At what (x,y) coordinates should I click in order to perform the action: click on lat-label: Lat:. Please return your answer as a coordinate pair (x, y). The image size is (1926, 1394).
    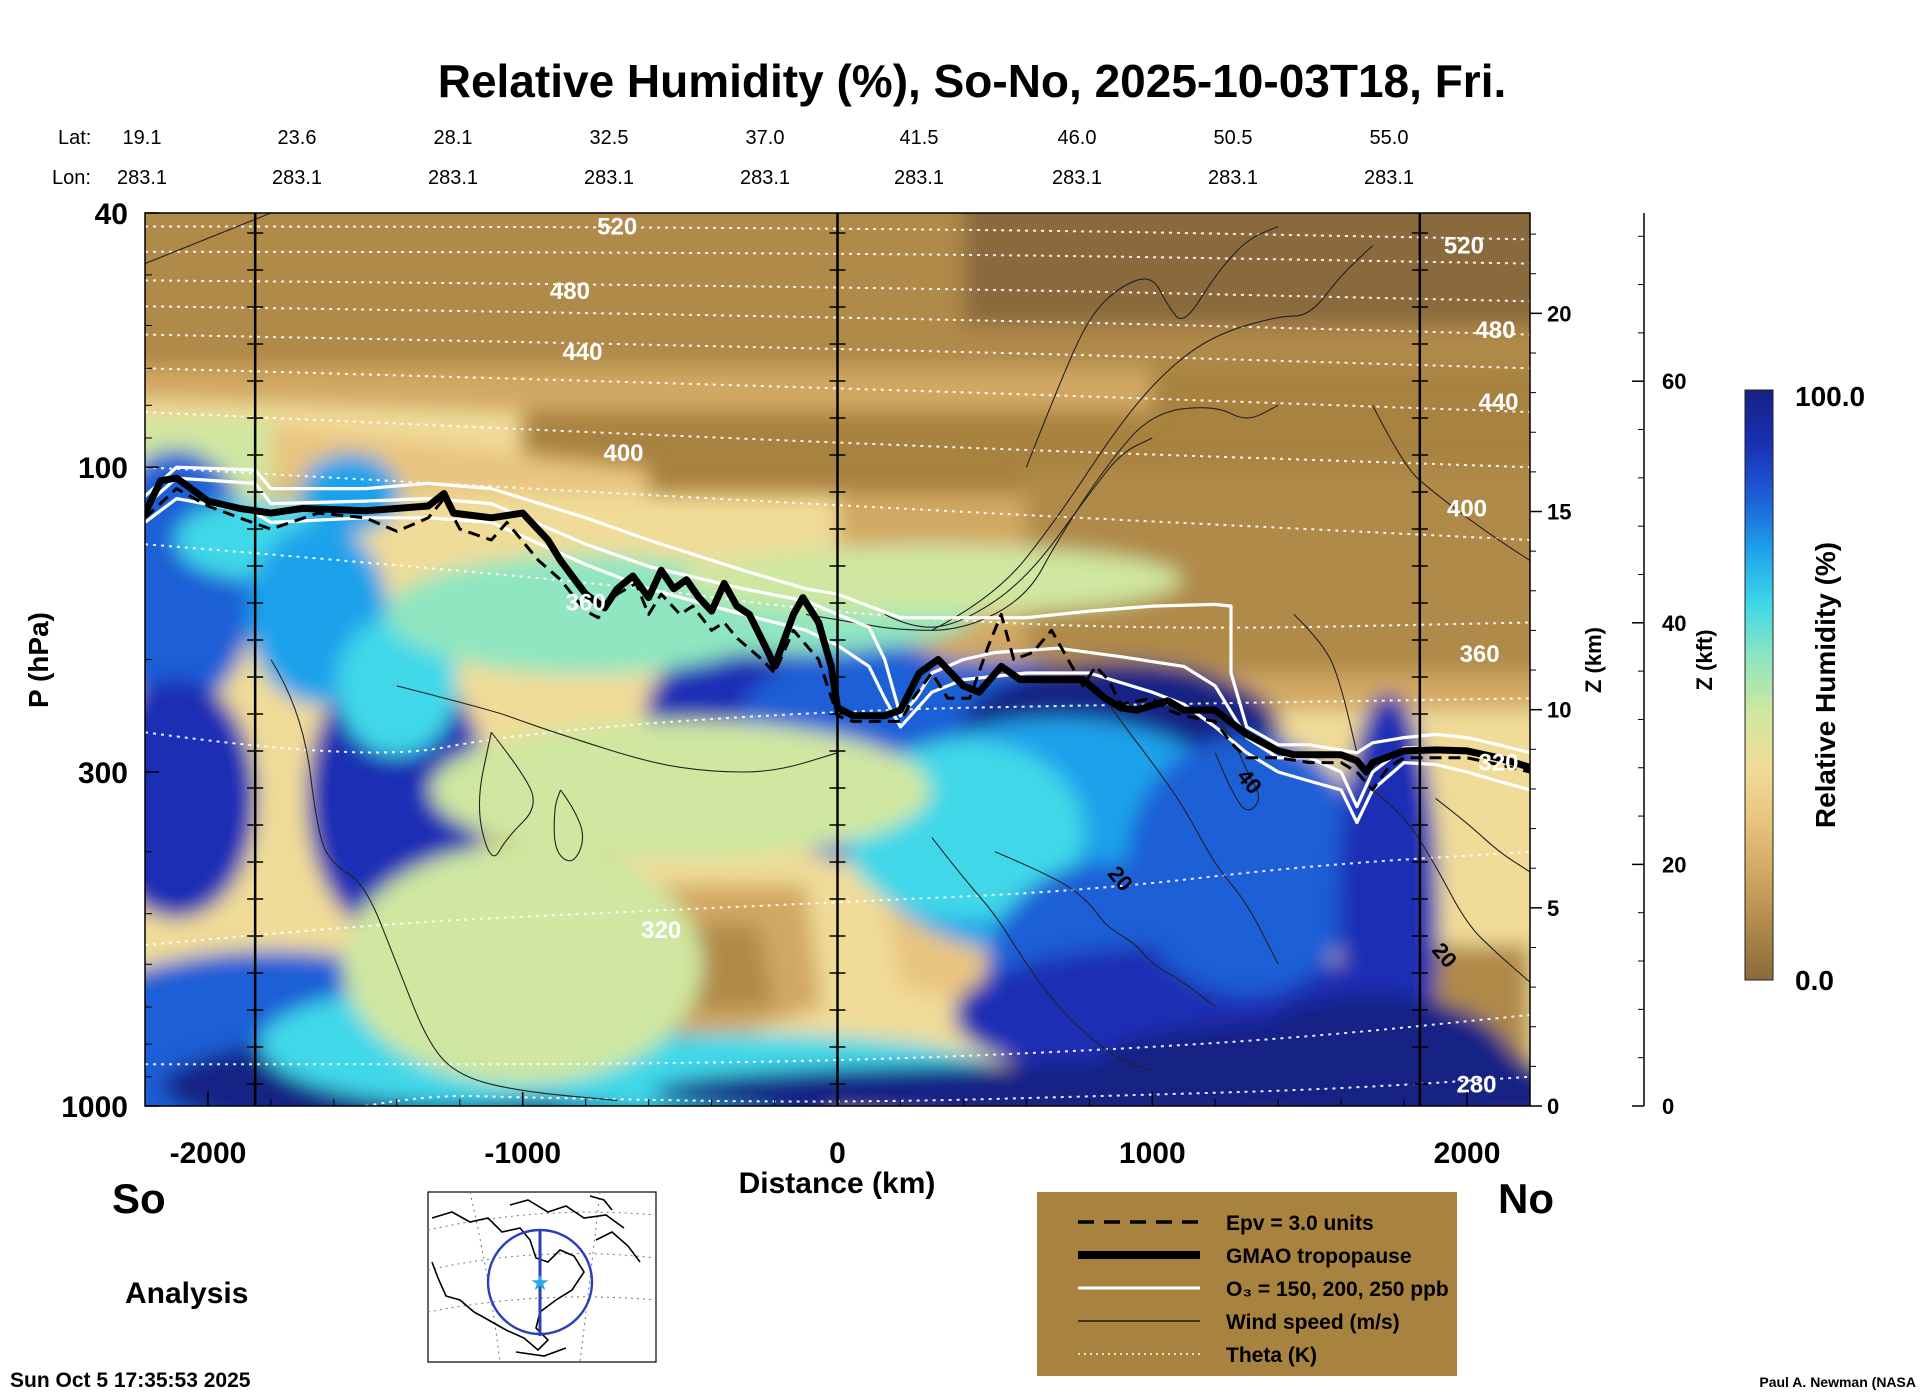
    Looking at the image, I should click on (74, 138).